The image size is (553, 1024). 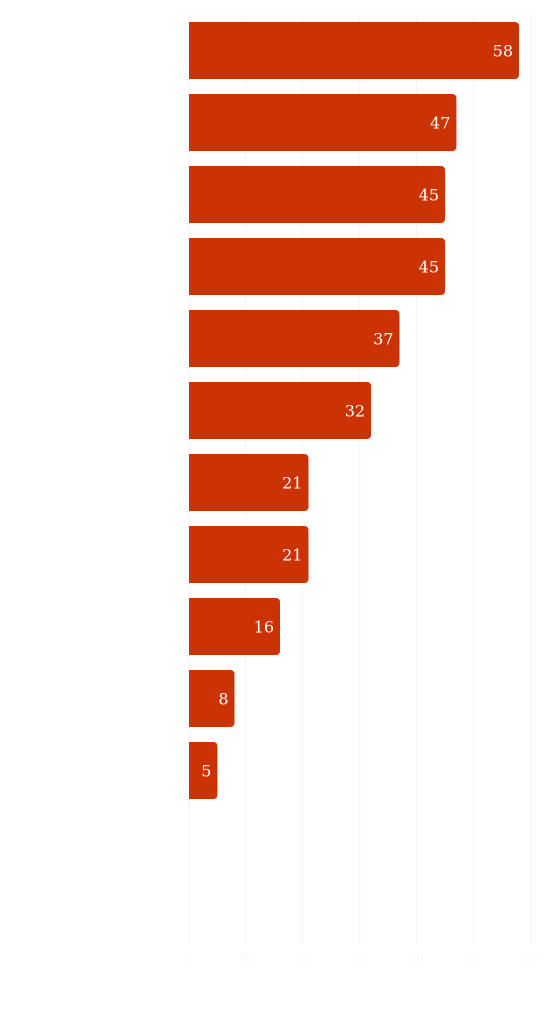 I want to click on x-tick-label: 30, so click(x=360, y=958).